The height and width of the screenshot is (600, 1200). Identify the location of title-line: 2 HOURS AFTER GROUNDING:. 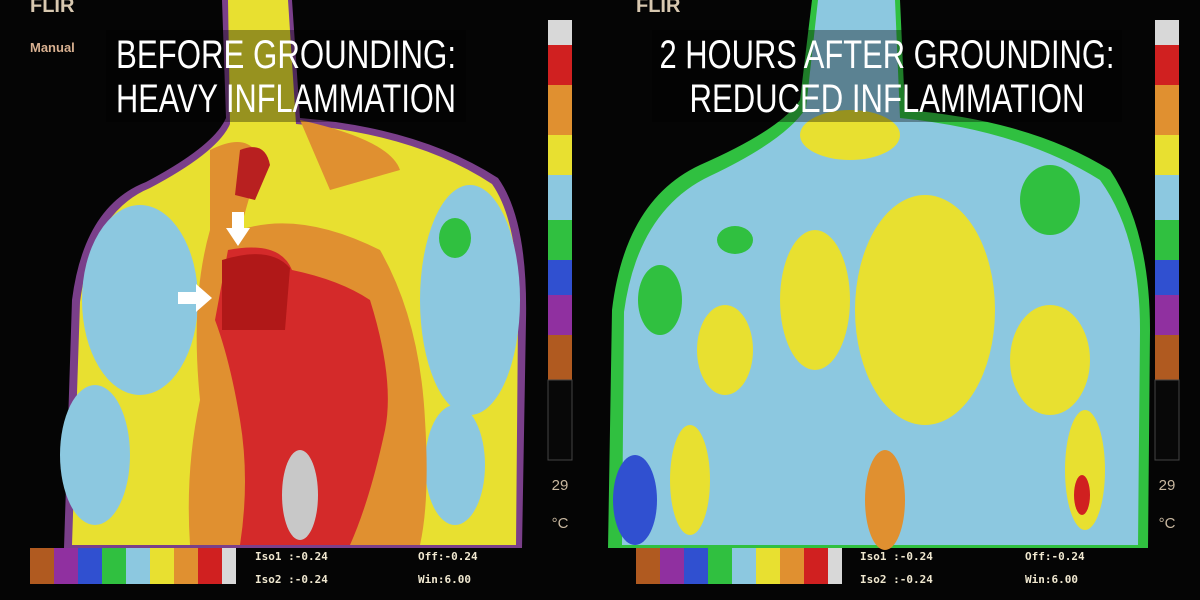
(887, 55).